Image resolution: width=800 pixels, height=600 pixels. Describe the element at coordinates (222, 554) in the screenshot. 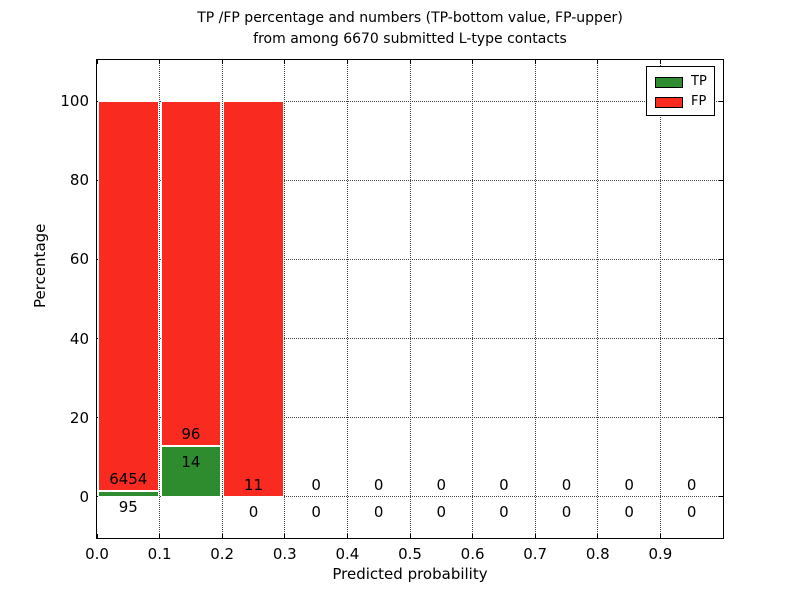

I see `x-tick-label: 0.2` at that location.